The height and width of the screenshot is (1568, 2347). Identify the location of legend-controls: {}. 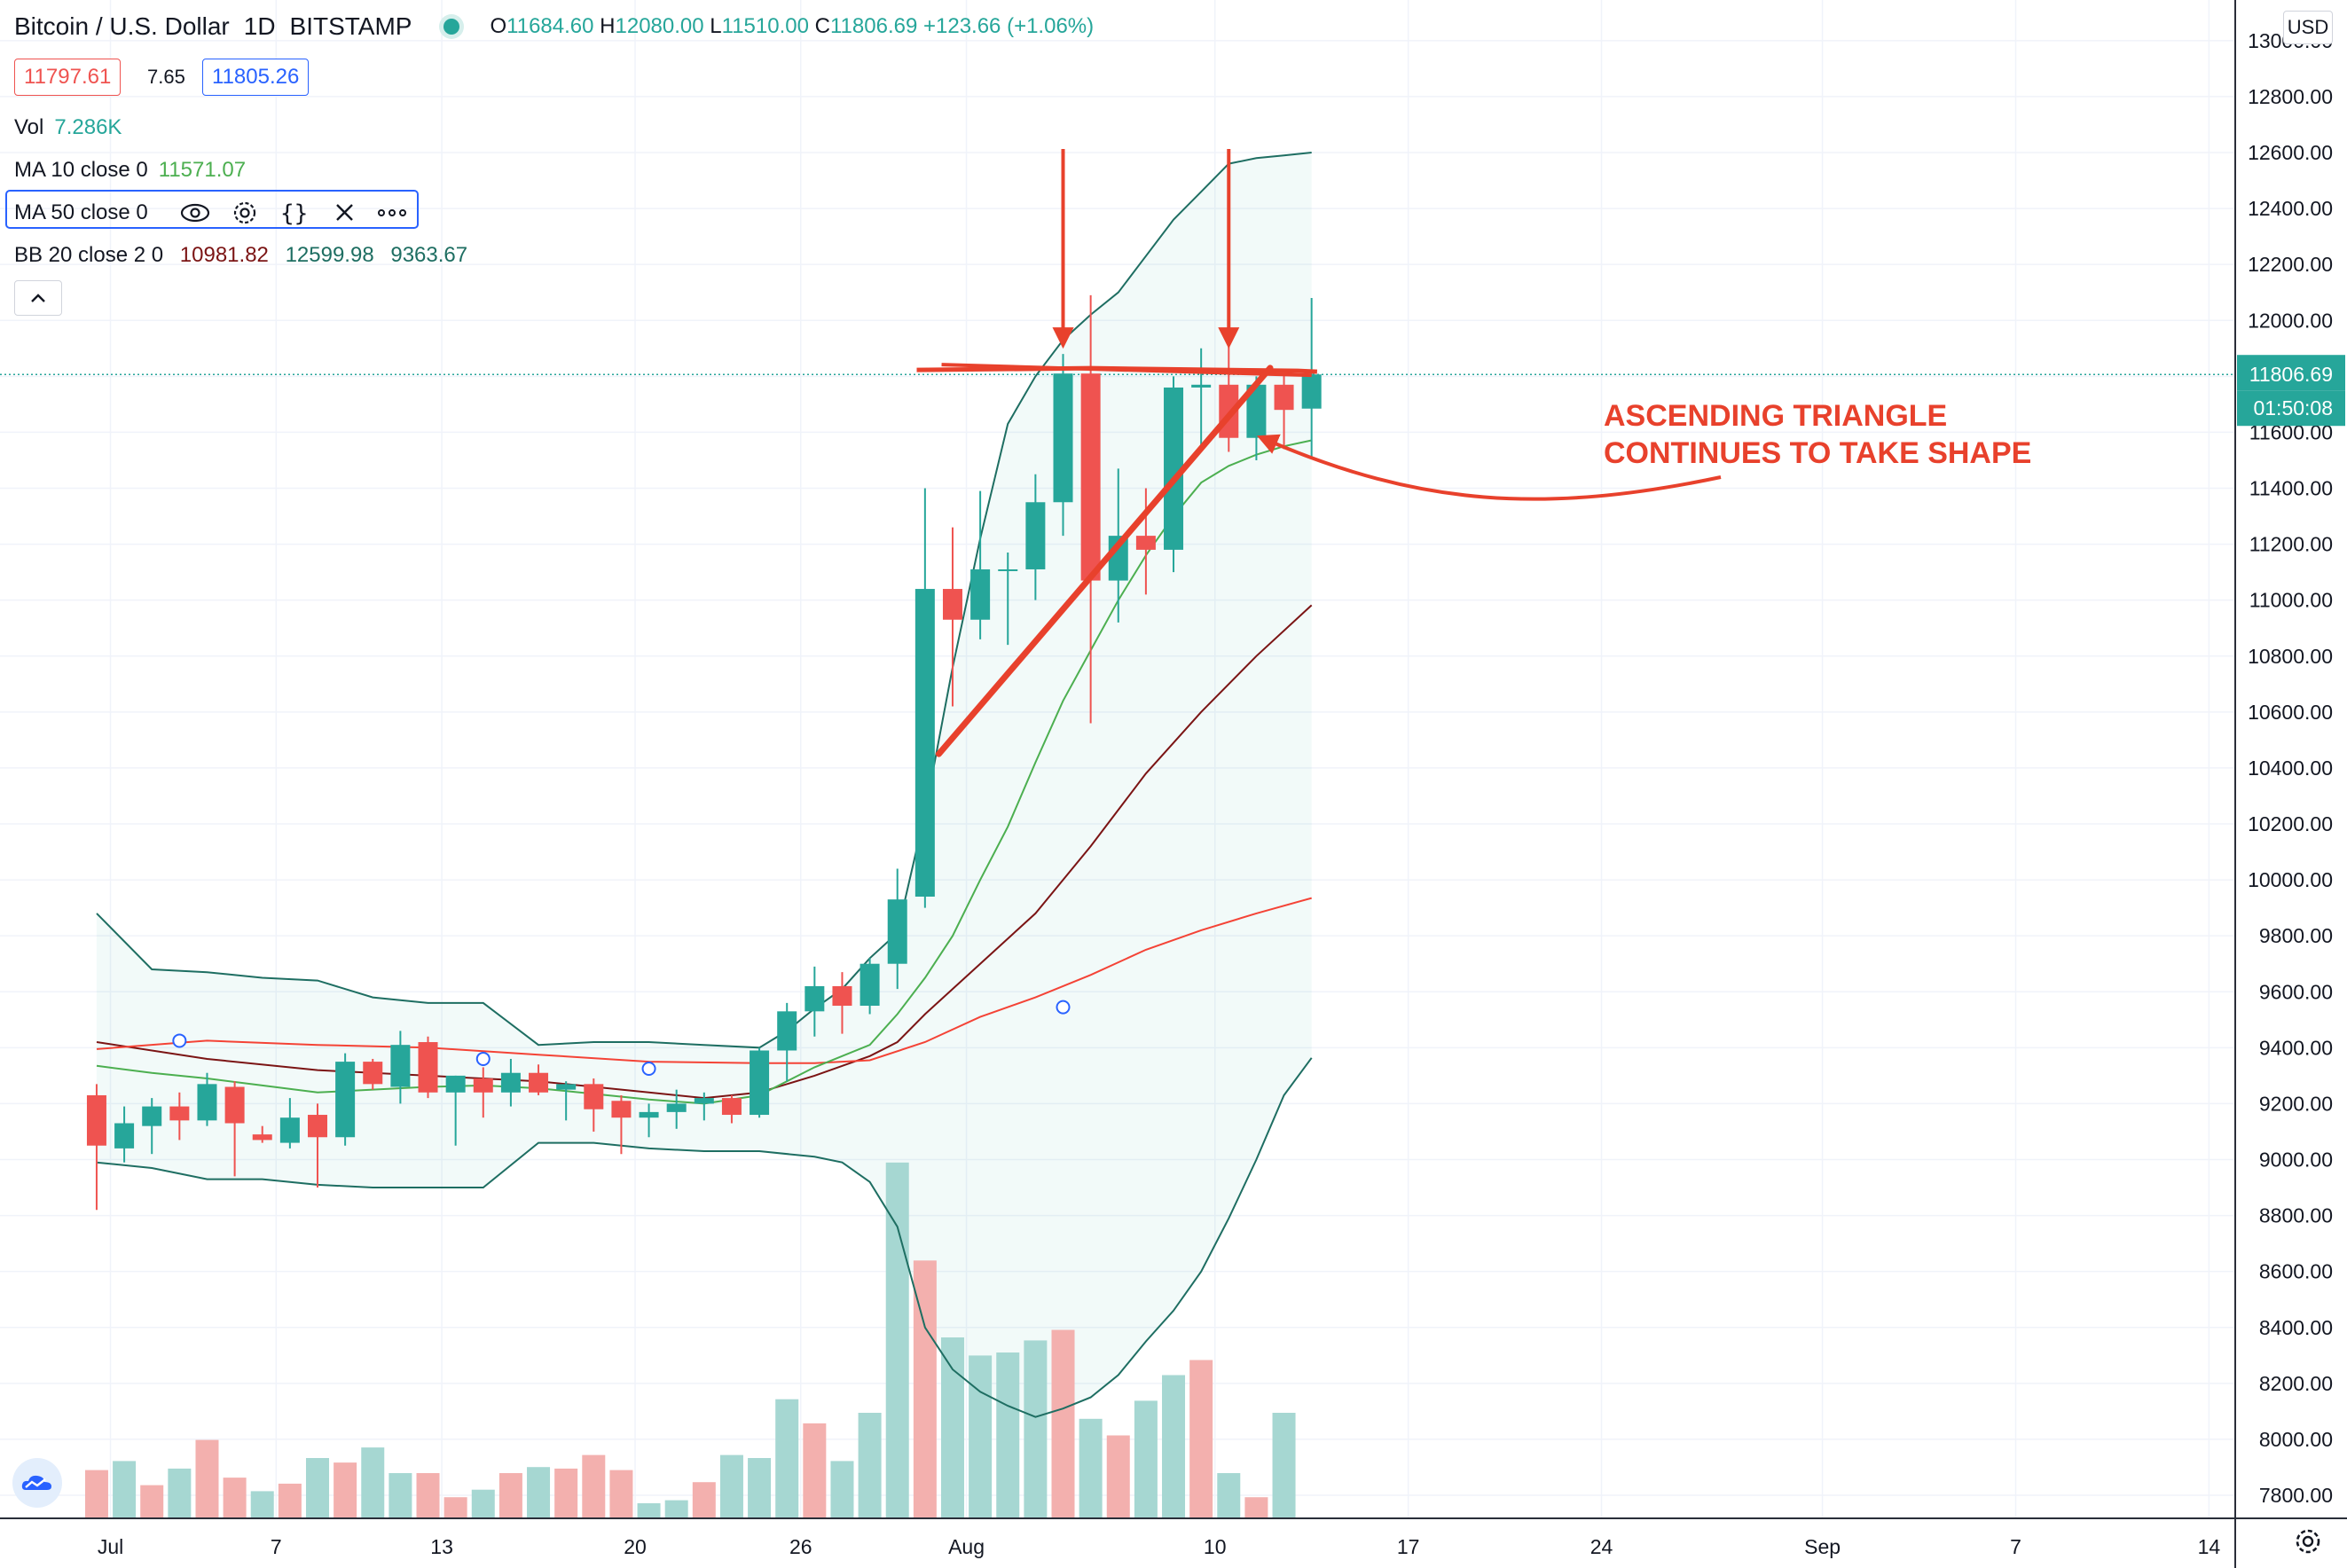
(293, 214).